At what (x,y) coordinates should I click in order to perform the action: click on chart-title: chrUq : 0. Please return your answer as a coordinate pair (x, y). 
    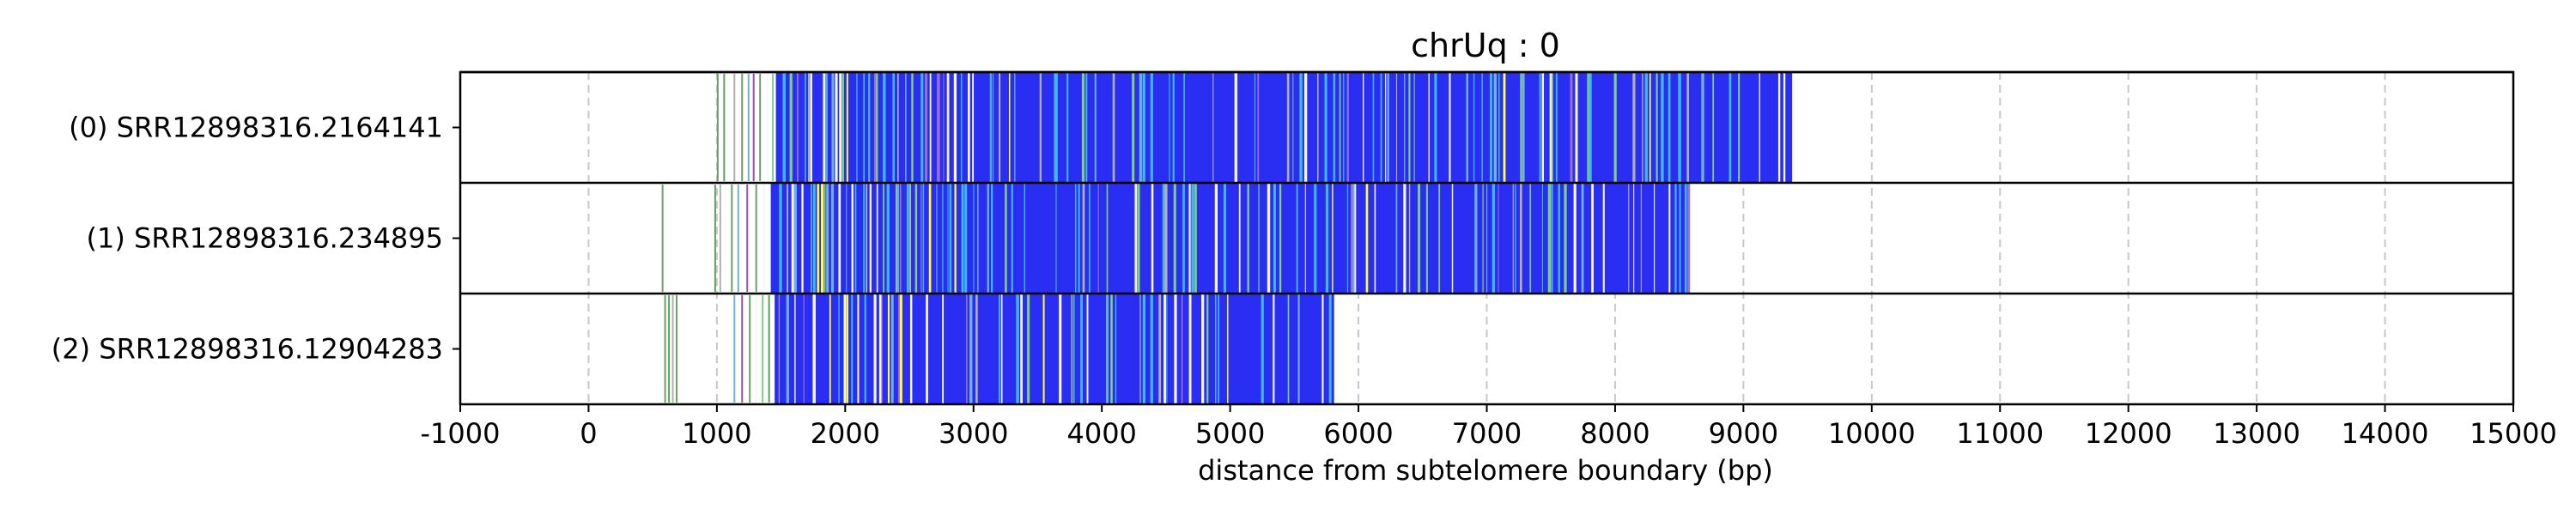
    Looking at the image, I should click on (1485, 45).